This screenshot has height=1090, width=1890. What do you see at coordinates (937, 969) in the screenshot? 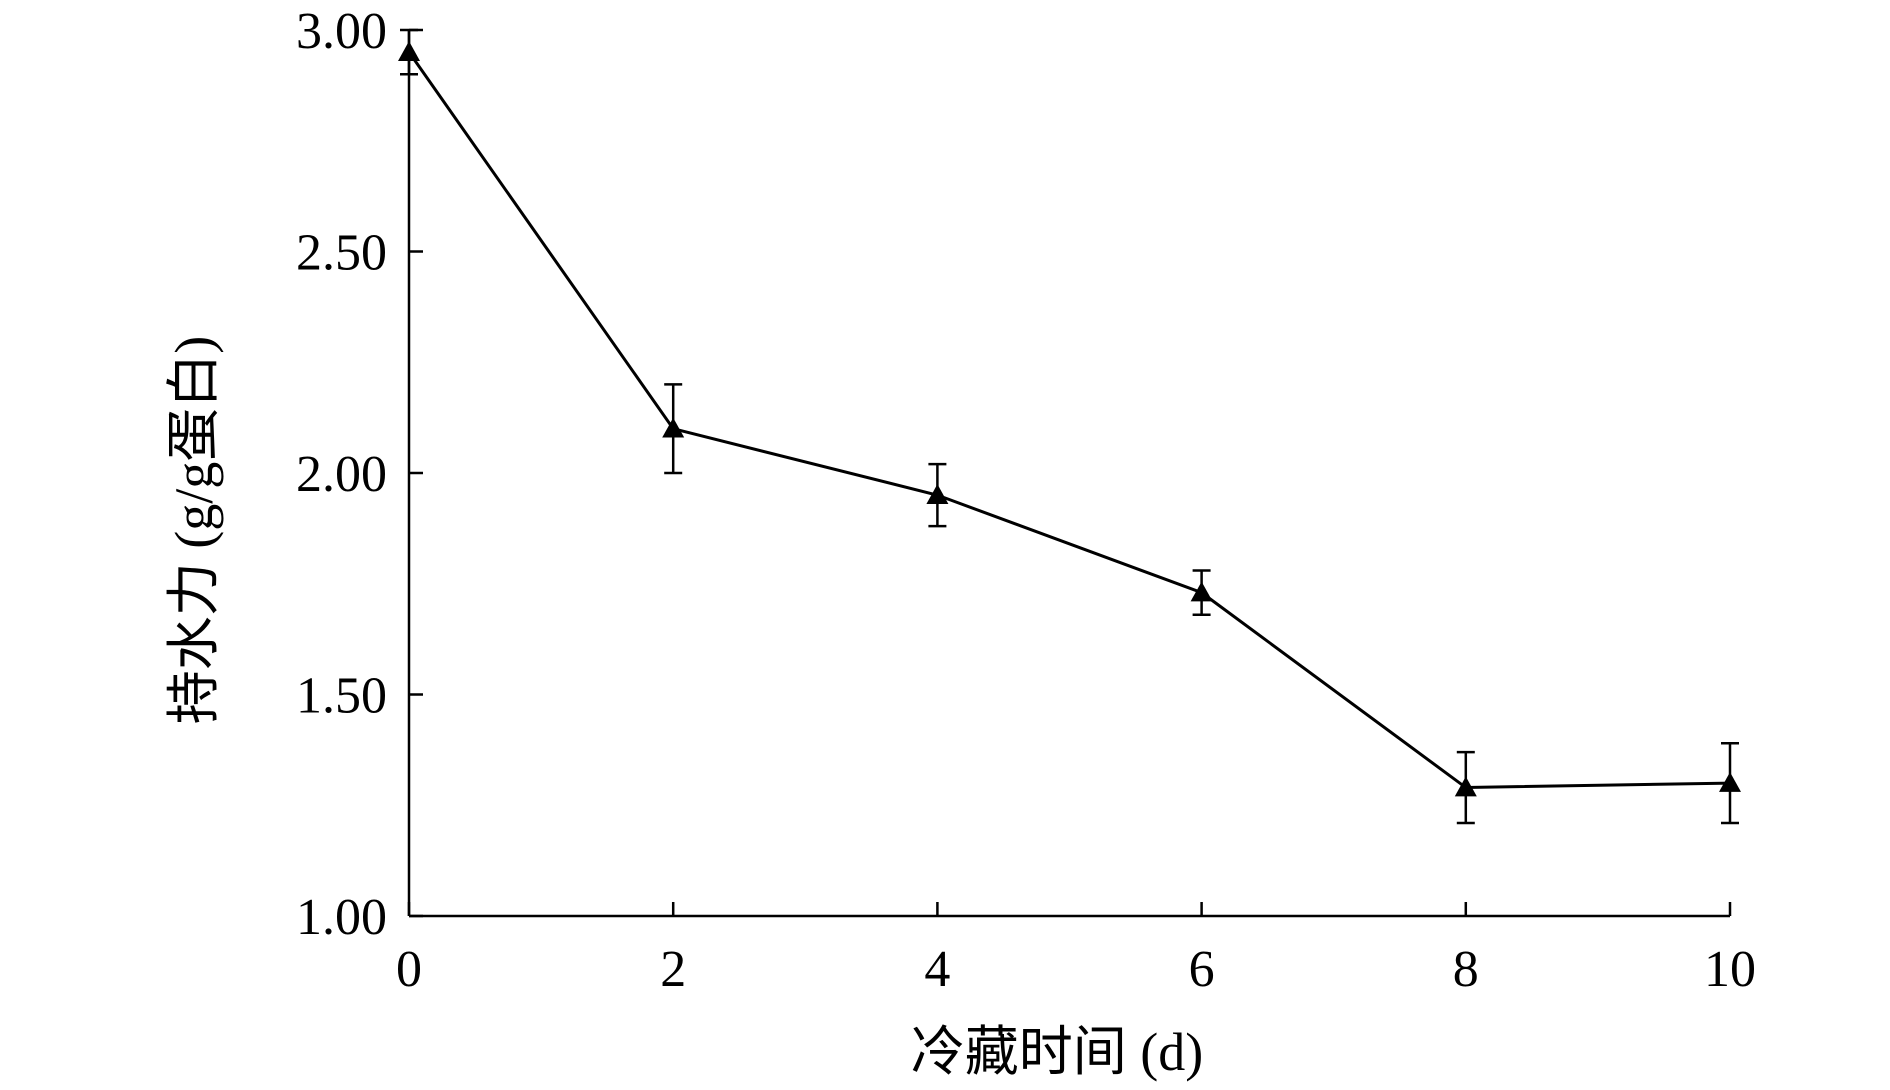
I see `x-tick-label: 4` at bounding box center [937, 969].